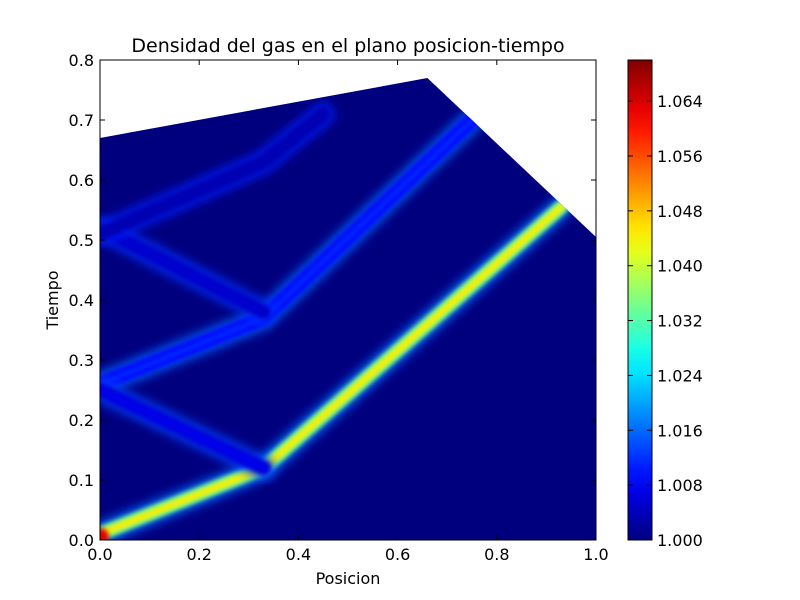 This screenshot has width=800, height=600. Describe the element at coordinates (298, 554) in the screenshot. I see `x-tick-label: 0.4` at that location.